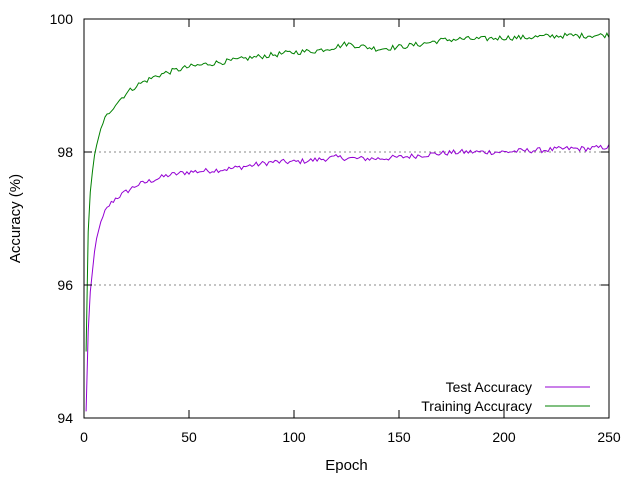 The height and width of the screenshot is (480, 640). I want to click on x-tick-label: 200, so click(504, 437).